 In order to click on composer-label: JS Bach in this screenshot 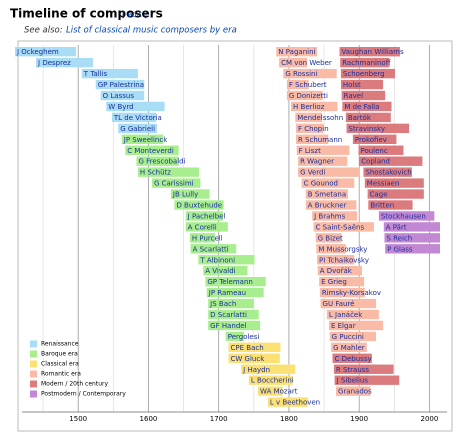, I will do `click(222, 304)`.